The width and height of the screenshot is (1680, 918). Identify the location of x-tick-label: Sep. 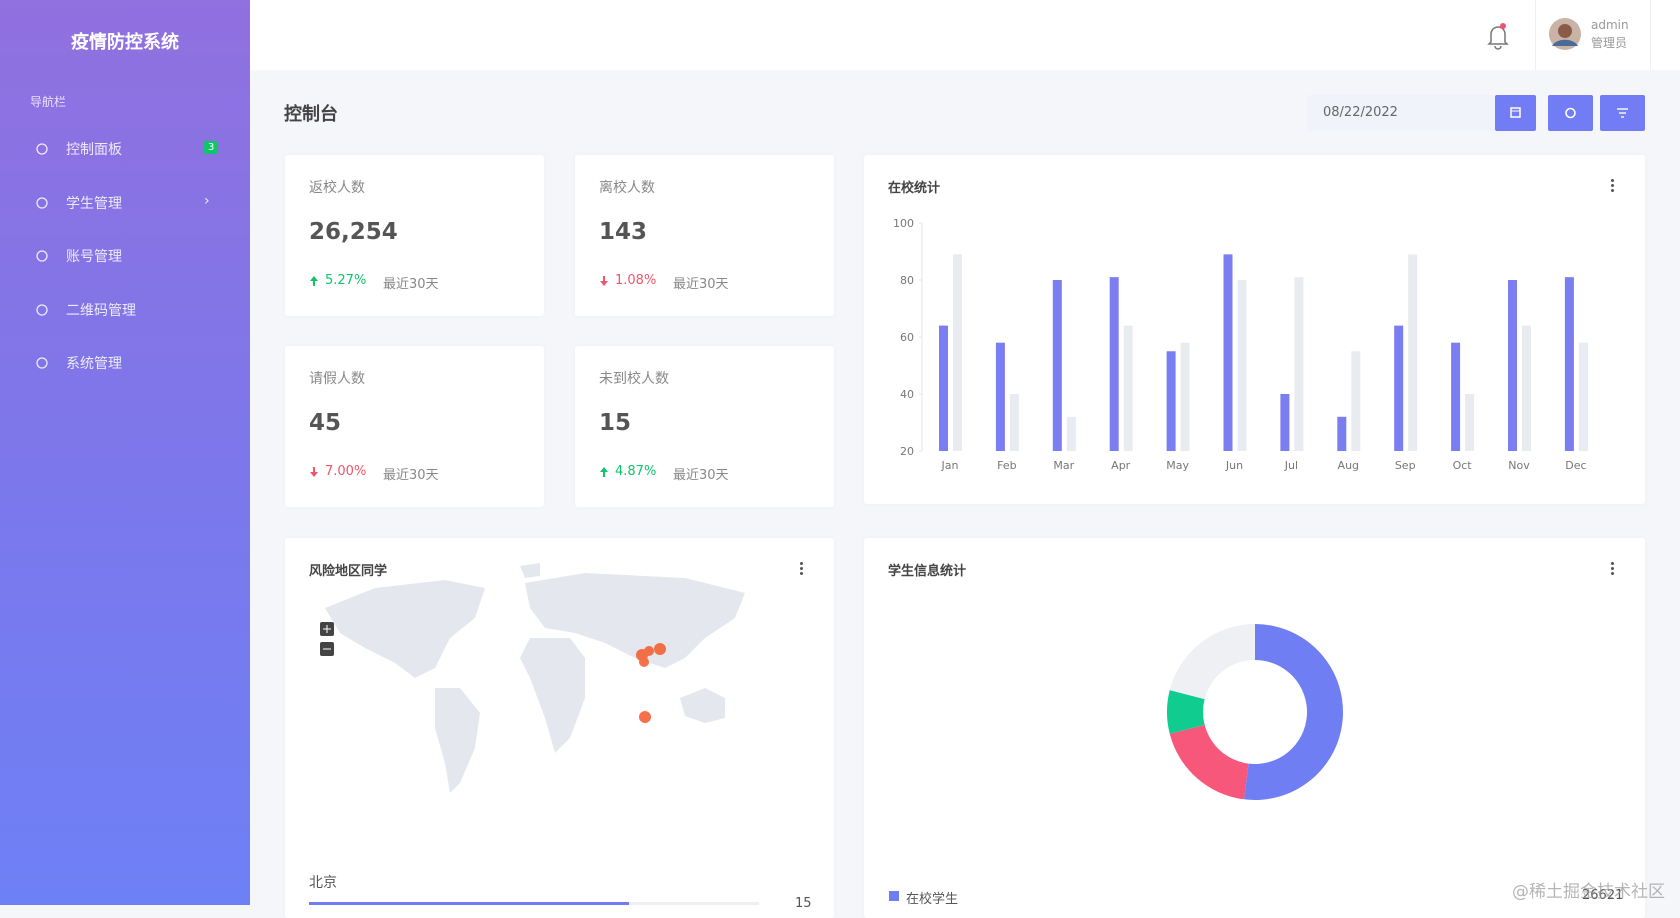
(1405, 465).